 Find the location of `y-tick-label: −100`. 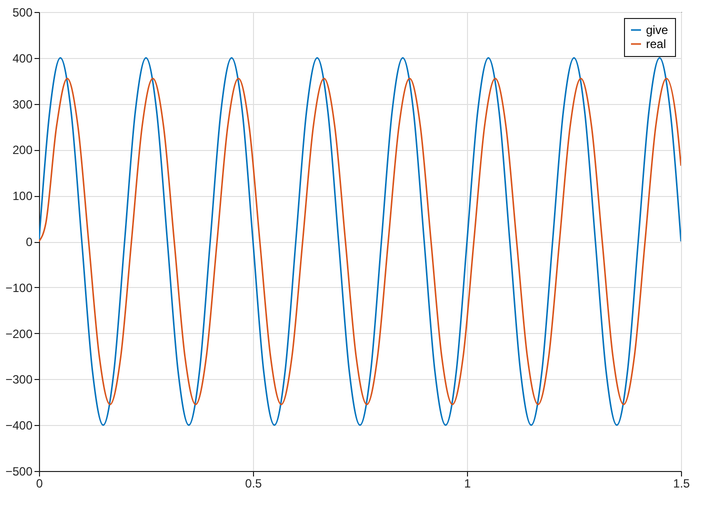

y-tick-label: −100 is located at coordinates (19, 287).